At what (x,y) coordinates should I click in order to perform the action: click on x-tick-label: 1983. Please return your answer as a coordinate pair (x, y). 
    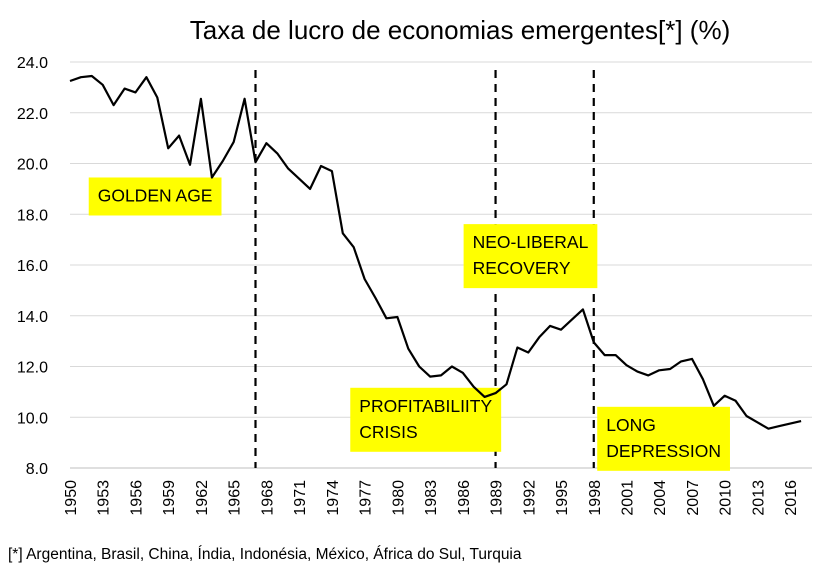
    Looking at the image, I should click on (431, 498).